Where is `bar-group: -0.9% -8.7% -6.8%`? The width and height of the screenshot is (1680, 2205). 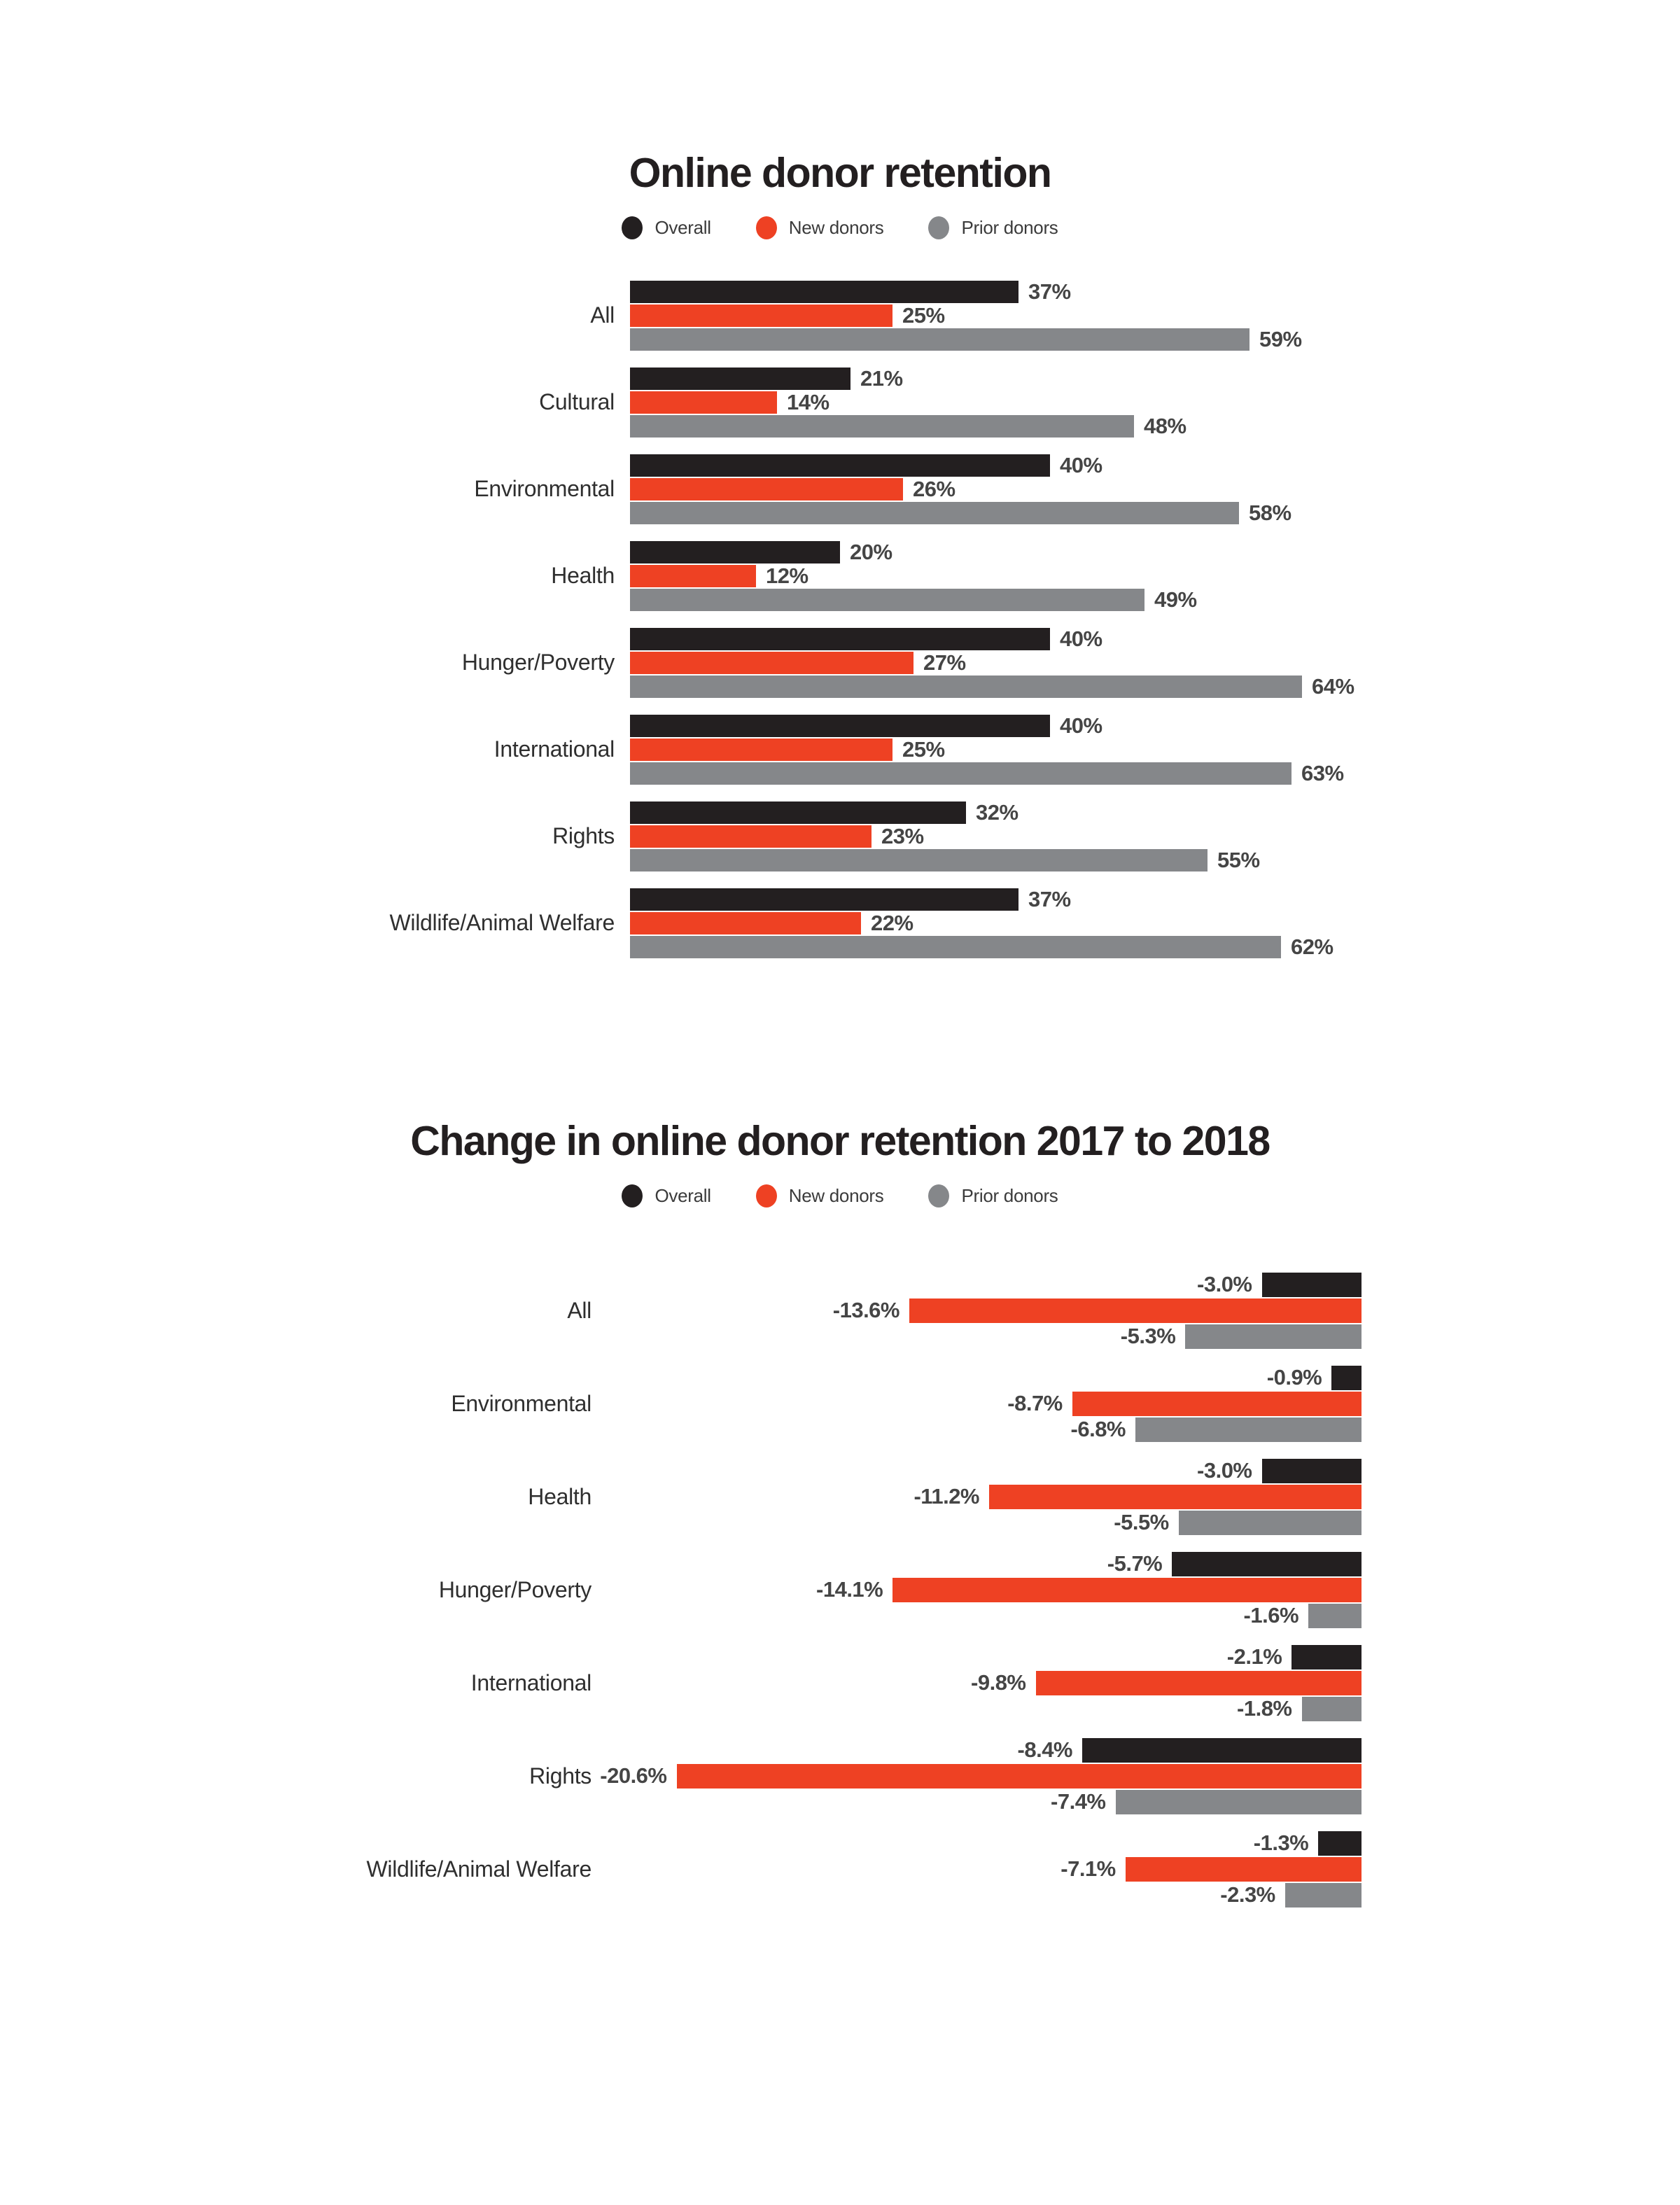 bar-group: -0.9% -8.7% -6.8% is located at coordinates (996, 1404).